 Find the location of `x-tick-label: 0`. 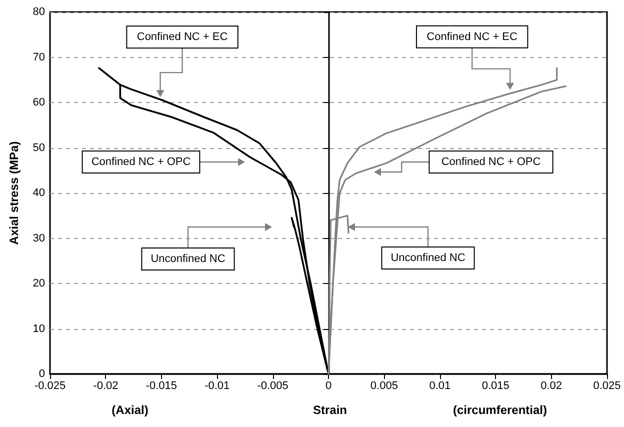

x-tick-label: 0 is located at coordinates (328, 386).